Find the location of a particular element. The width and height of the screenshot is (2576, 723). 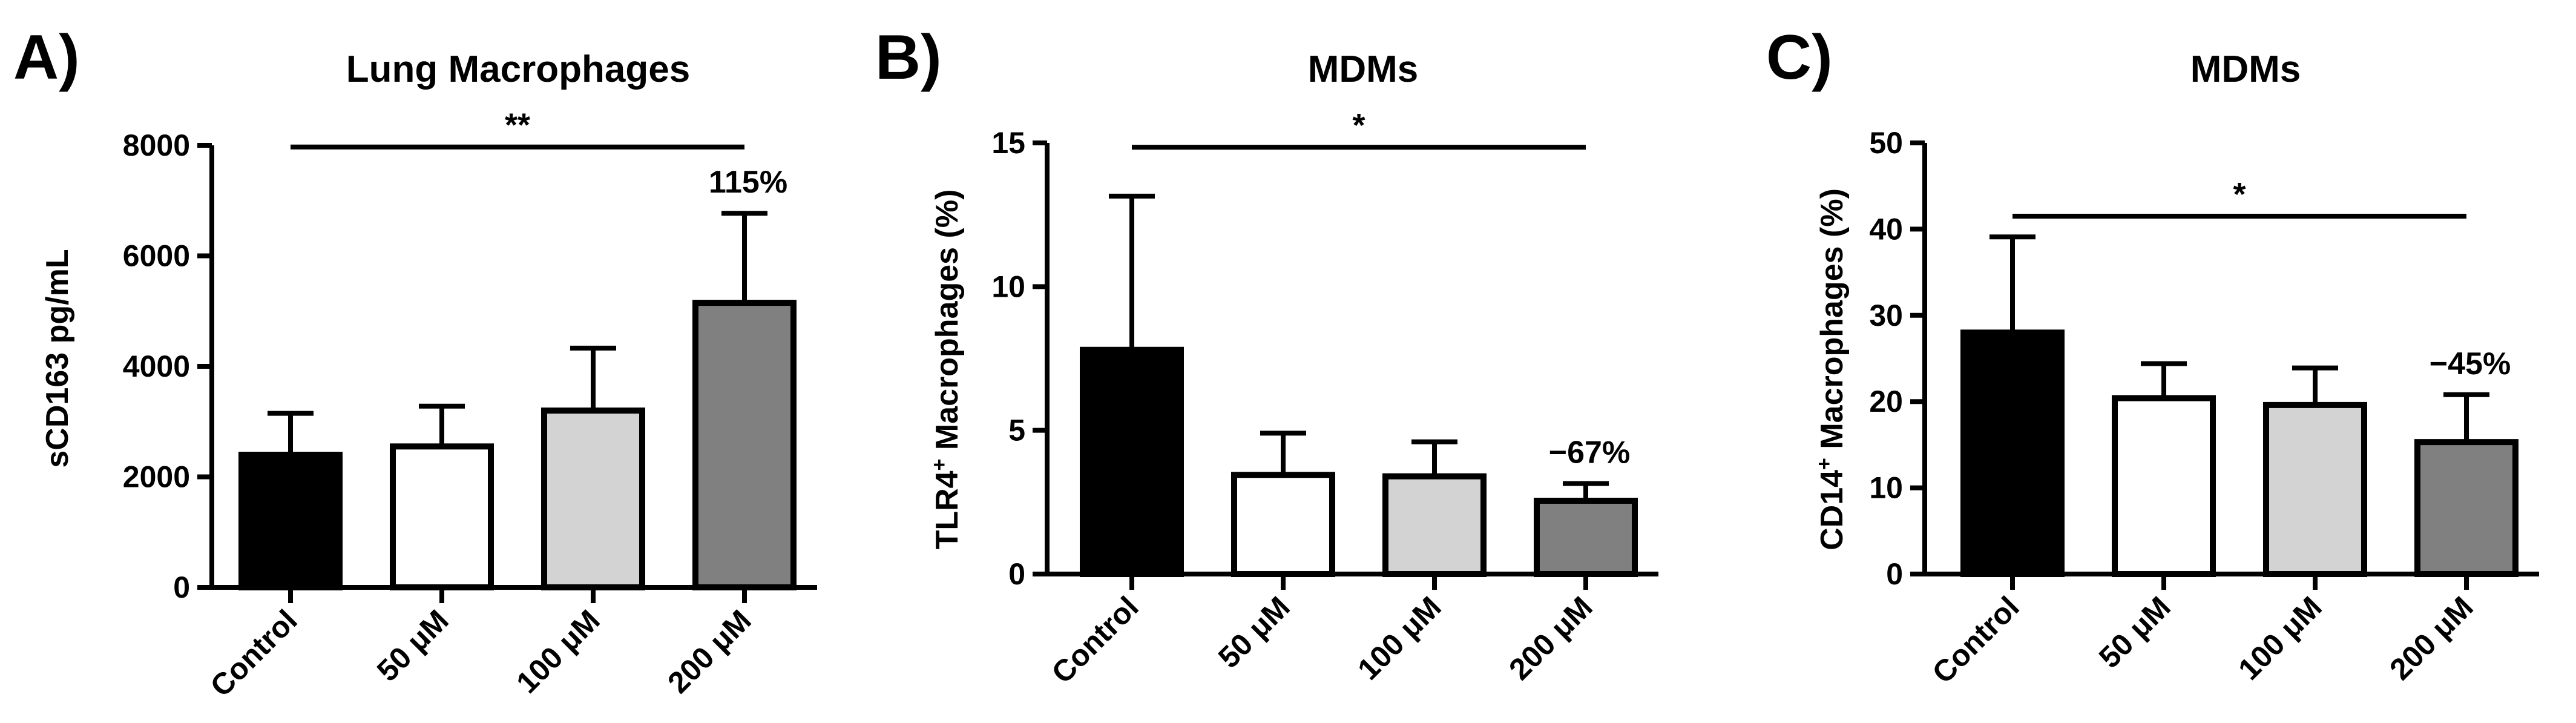

panel-c-y-tick-label: 0 is located at coordinates (1894, 574).